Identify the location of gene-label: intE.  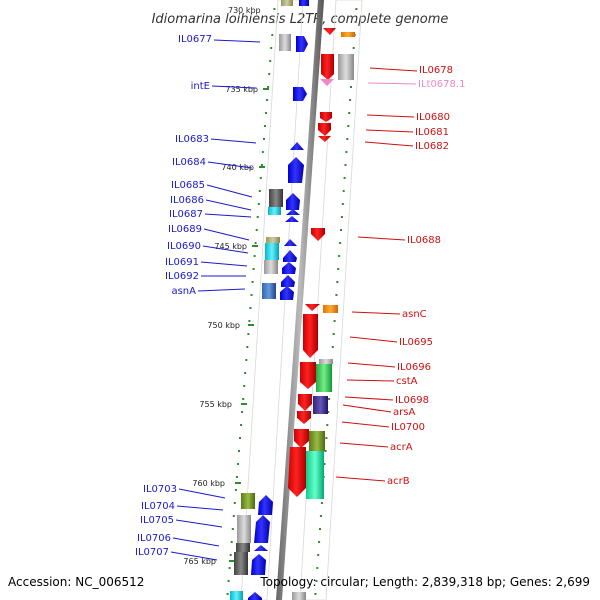
(224, 86).